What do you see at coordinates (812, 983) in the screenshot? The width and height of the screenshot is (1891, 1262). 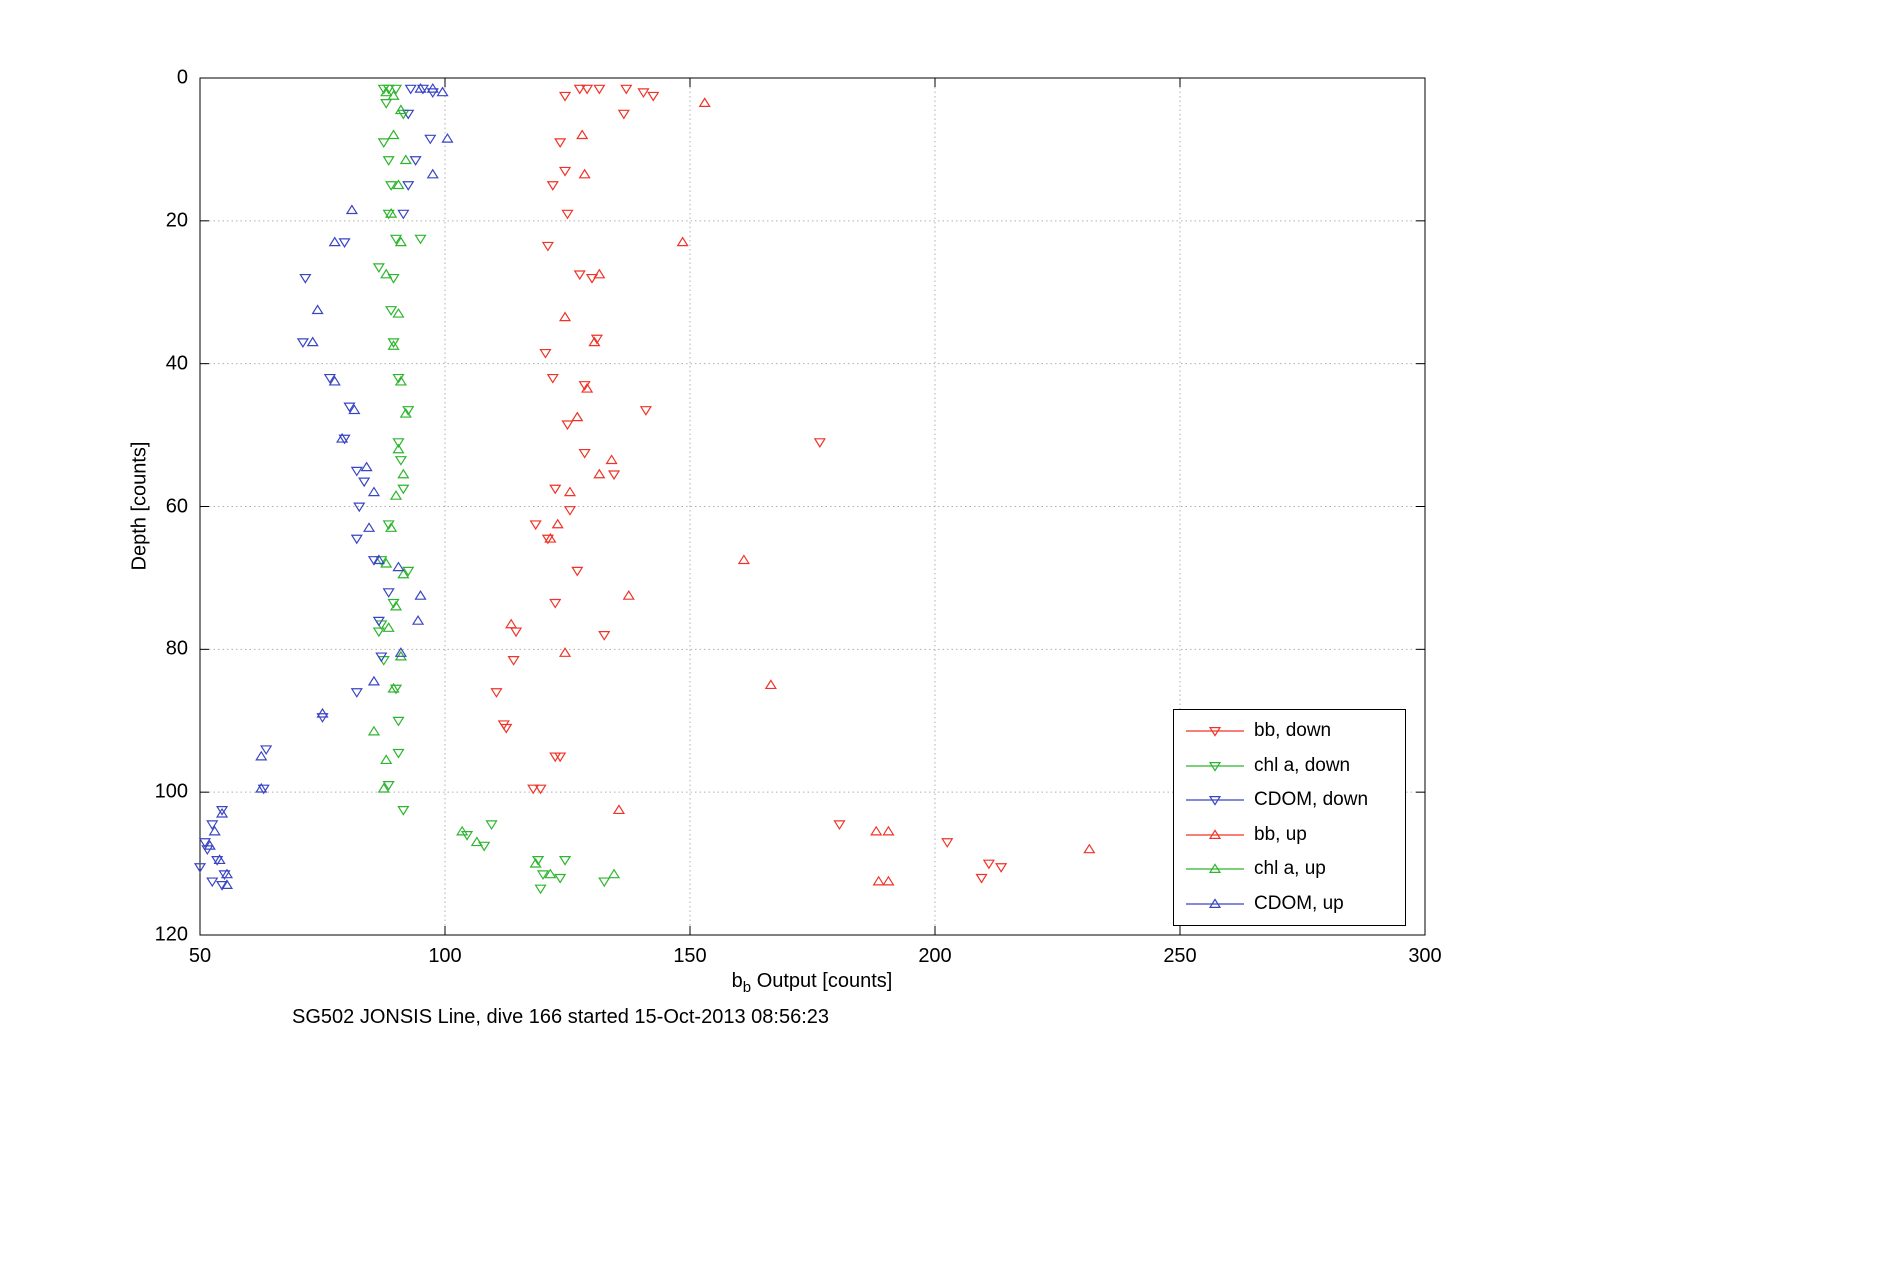 I see `x-axis-label: bb Output [counts]` at bounding box center [812, 983].